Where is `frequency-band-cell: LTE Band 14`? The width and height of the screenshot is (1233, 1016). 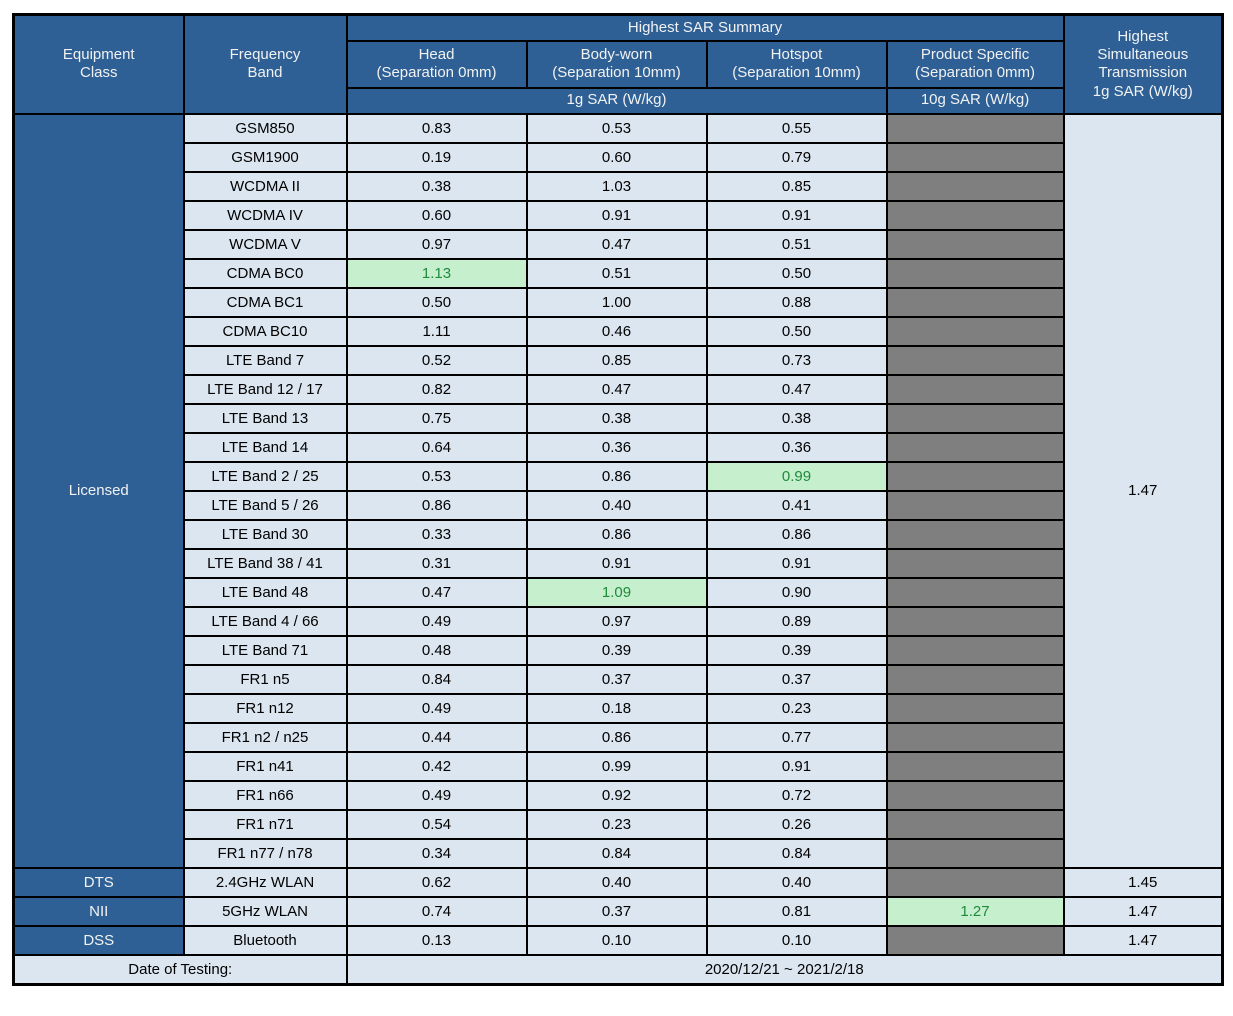
frequency-band-cell: LTE Band 14 is located at coordinates (265, 447).